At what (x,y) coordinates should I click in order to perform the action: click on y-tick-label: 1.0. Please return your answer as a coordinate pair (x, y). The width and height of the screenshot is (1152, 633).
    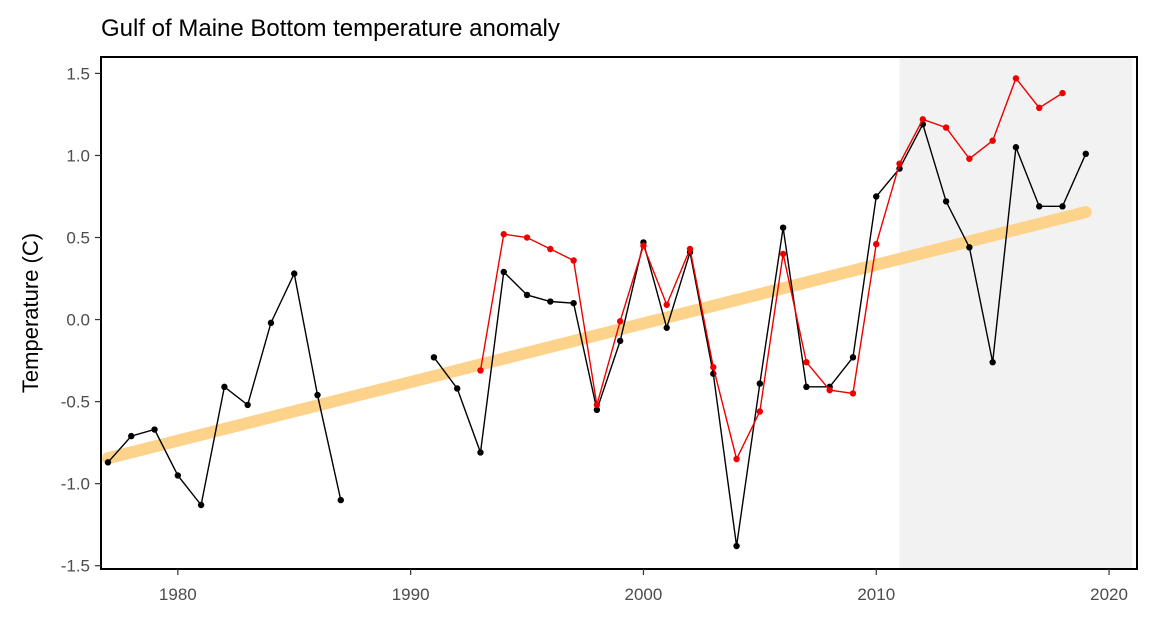
    Looking at the image, I should click on (78, 155).